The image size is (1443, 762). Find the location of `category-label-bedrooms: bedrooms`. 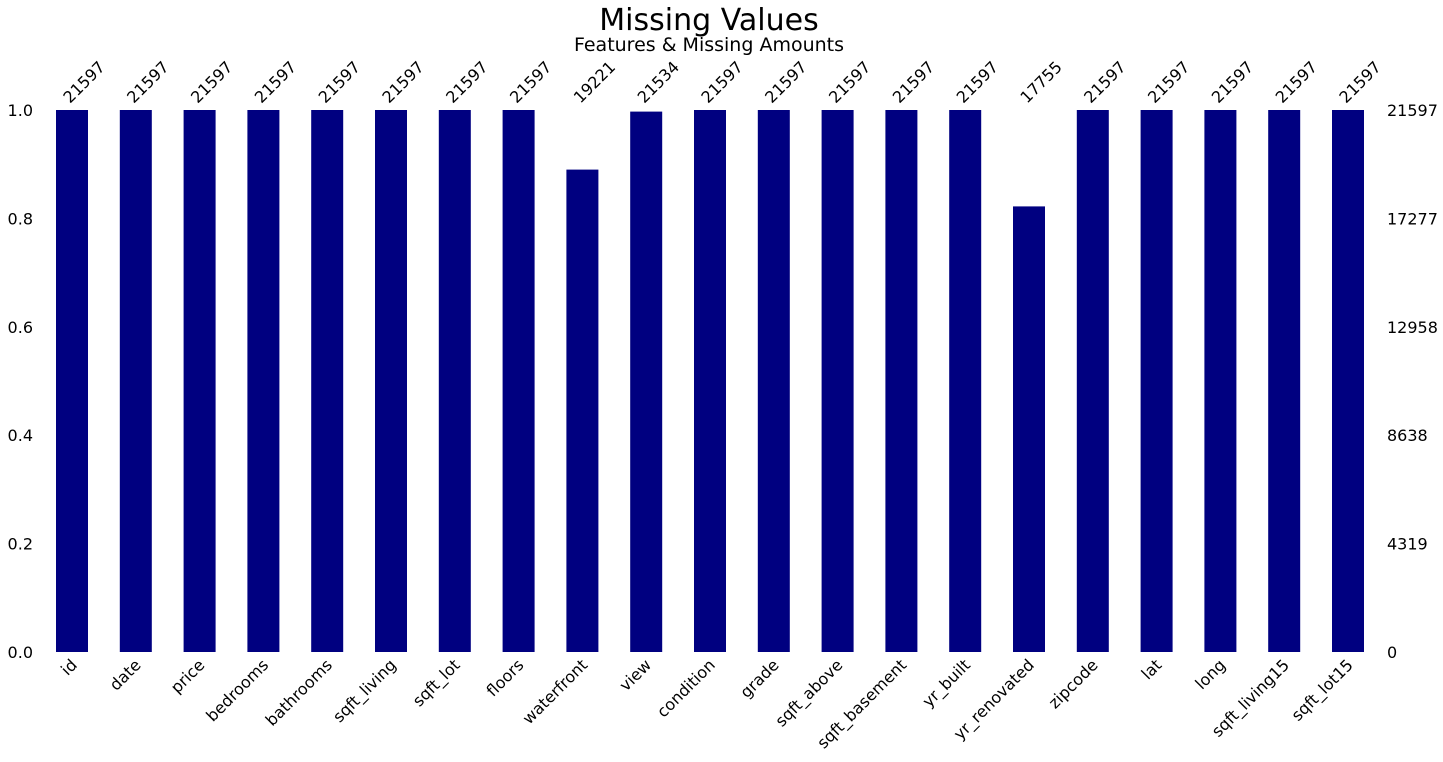

category-label-bedrooms: bedrooms is located at coordinates (237, 690).